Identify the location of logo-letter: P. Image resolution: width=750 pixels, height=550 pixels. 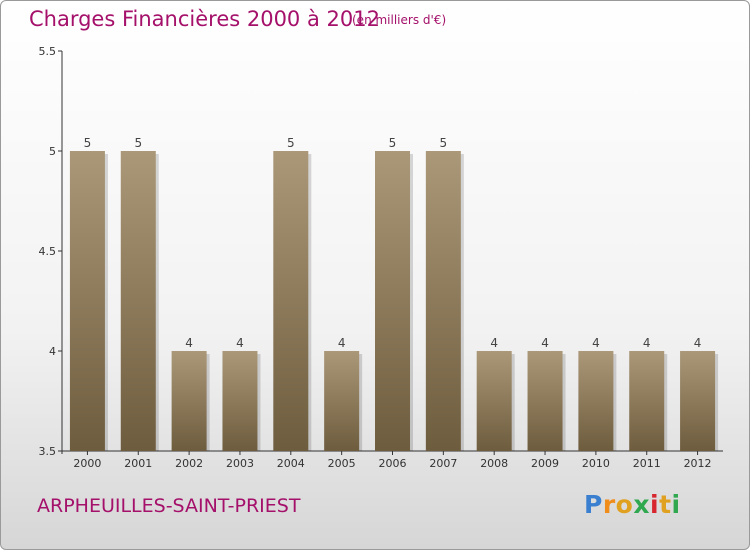
(593, 504).